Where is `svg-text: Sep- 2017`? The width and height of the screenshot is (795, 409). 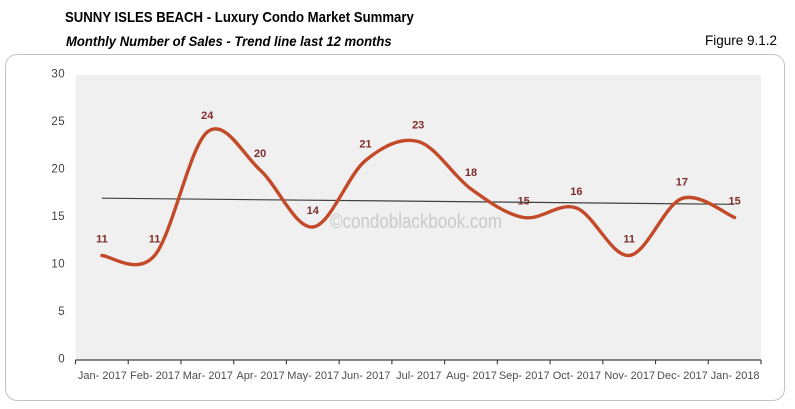
svg-text: Sep- 2017 is located at coordinates (524, 376).